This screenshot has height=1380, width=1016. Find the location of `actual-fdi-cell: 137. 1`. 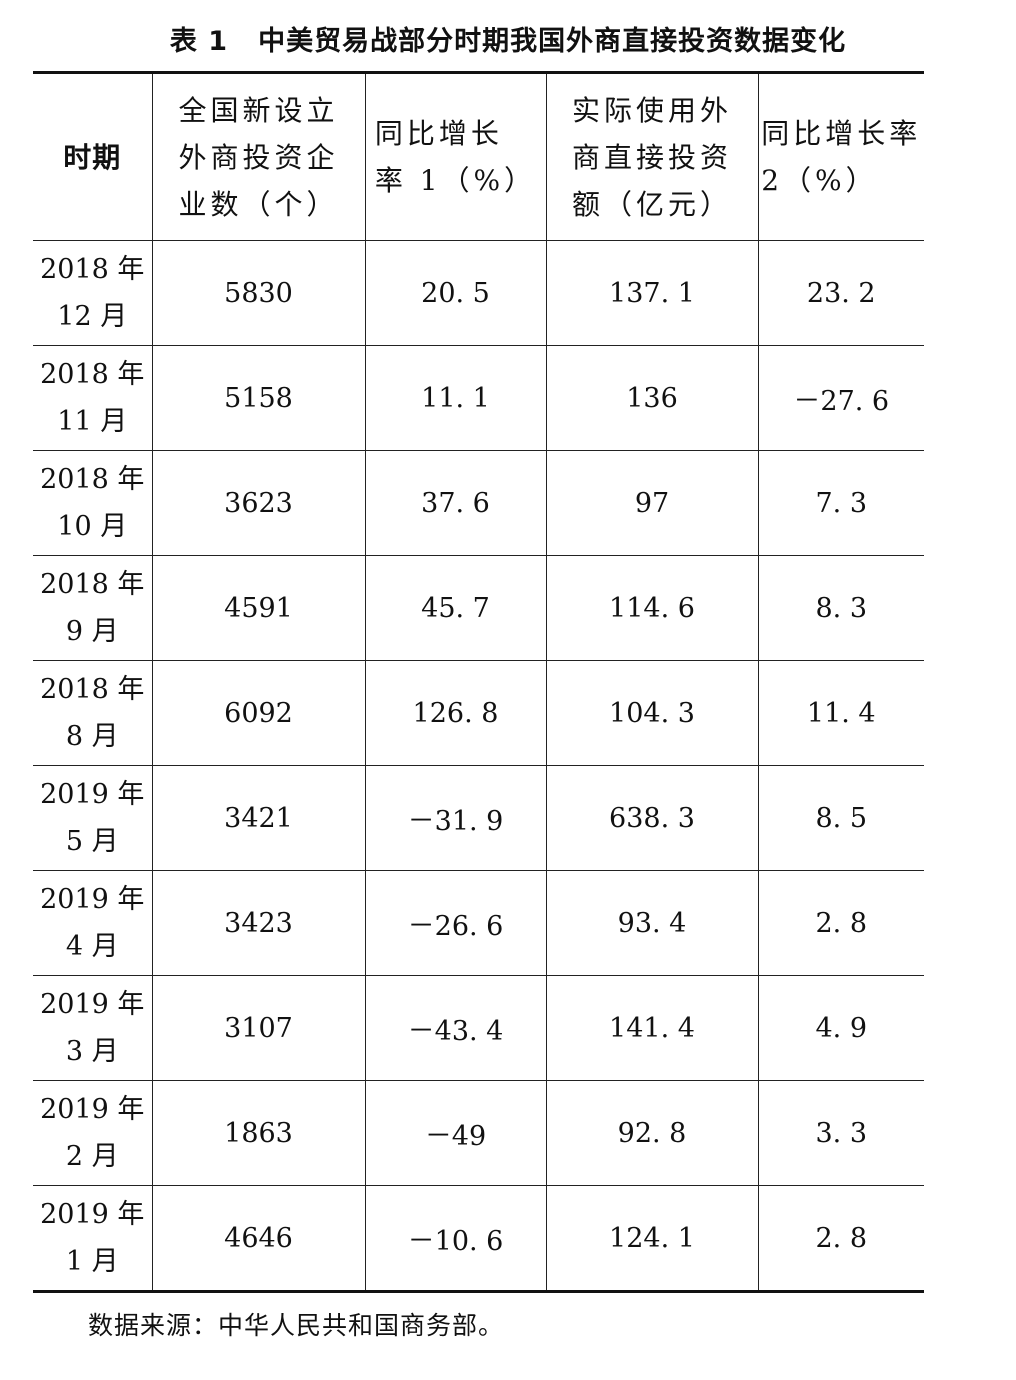

actual-fdi-cell: 137. 1 is located at coordinates (652, 293).